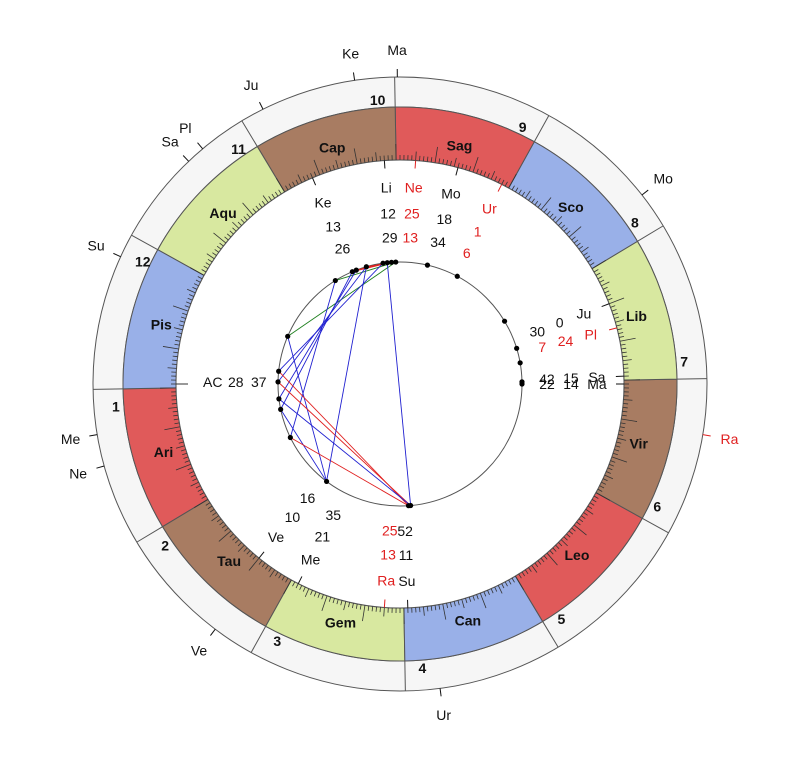  Describe the element at coordinates (277, 641) in the screenshot. I see `house-number-3: 3` at that location.